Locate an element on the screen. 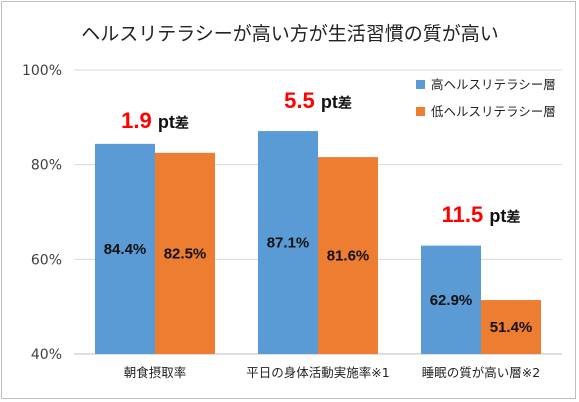 The image size is (579, 402). data-label: 81.6% is located at coordinates (348, 256).